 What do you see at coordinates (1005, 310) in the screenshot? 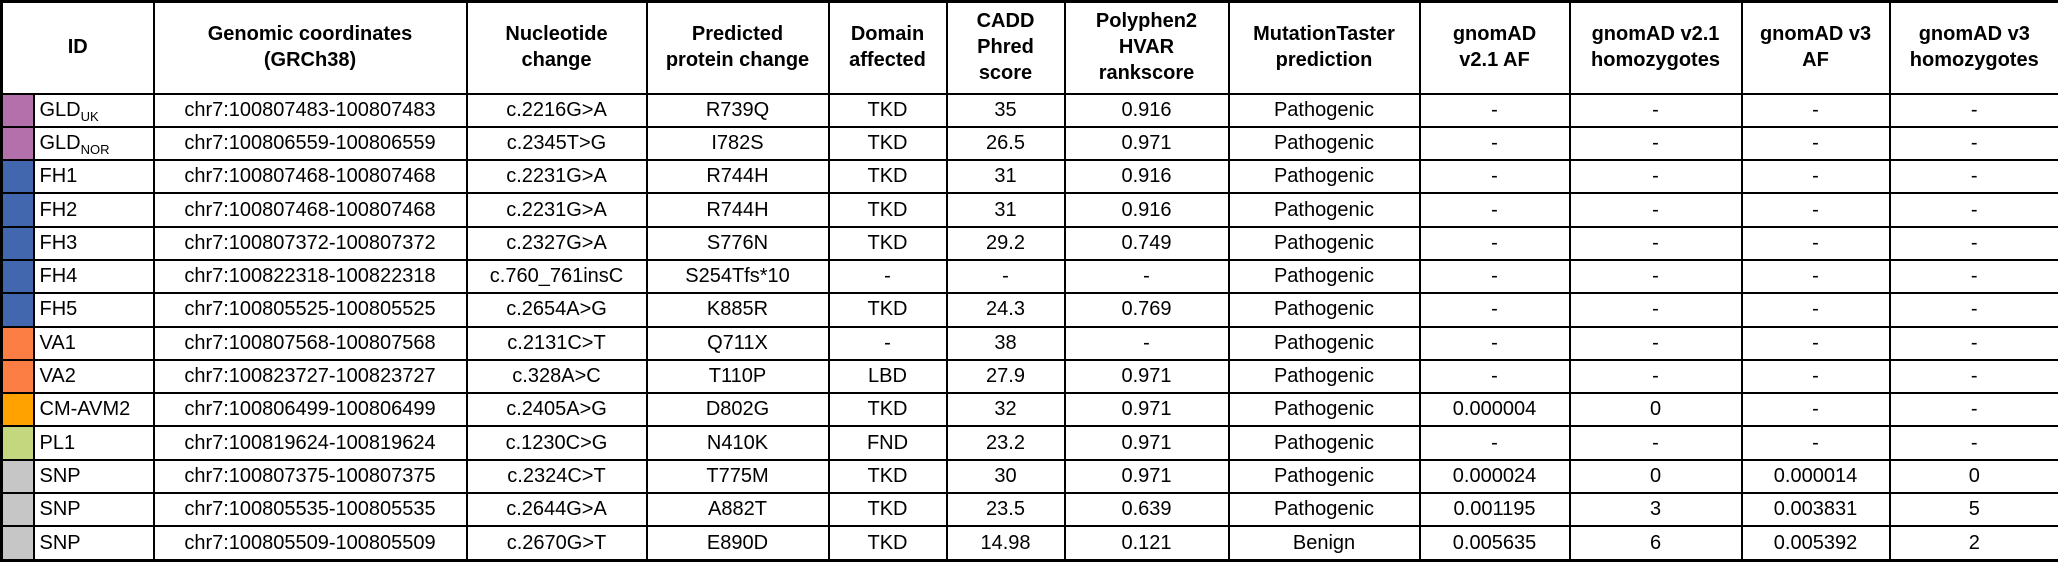
I see `cell-cadd: 24.3` at bounding box center [1005, 310].